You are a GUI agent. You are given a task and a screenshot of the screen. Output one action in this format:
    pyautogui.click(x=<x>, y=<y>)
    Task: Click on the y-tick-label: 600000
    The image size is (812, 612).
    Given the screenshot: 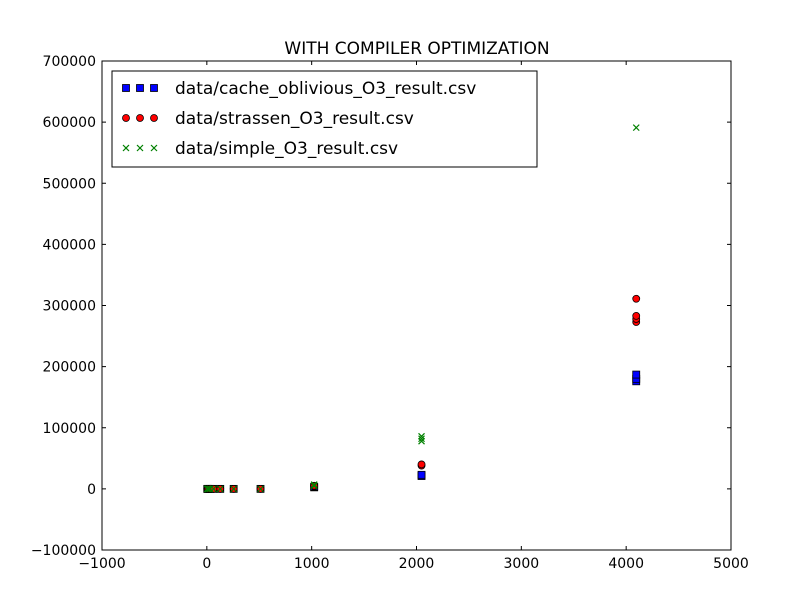 What is the action you would take?
    pyautogui.click(x=69, y=123)
    